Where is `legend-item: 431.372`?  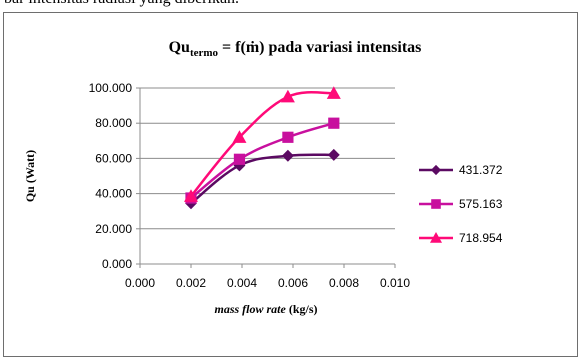
legend-item: 431.372 is located at coordinates (461, 170).